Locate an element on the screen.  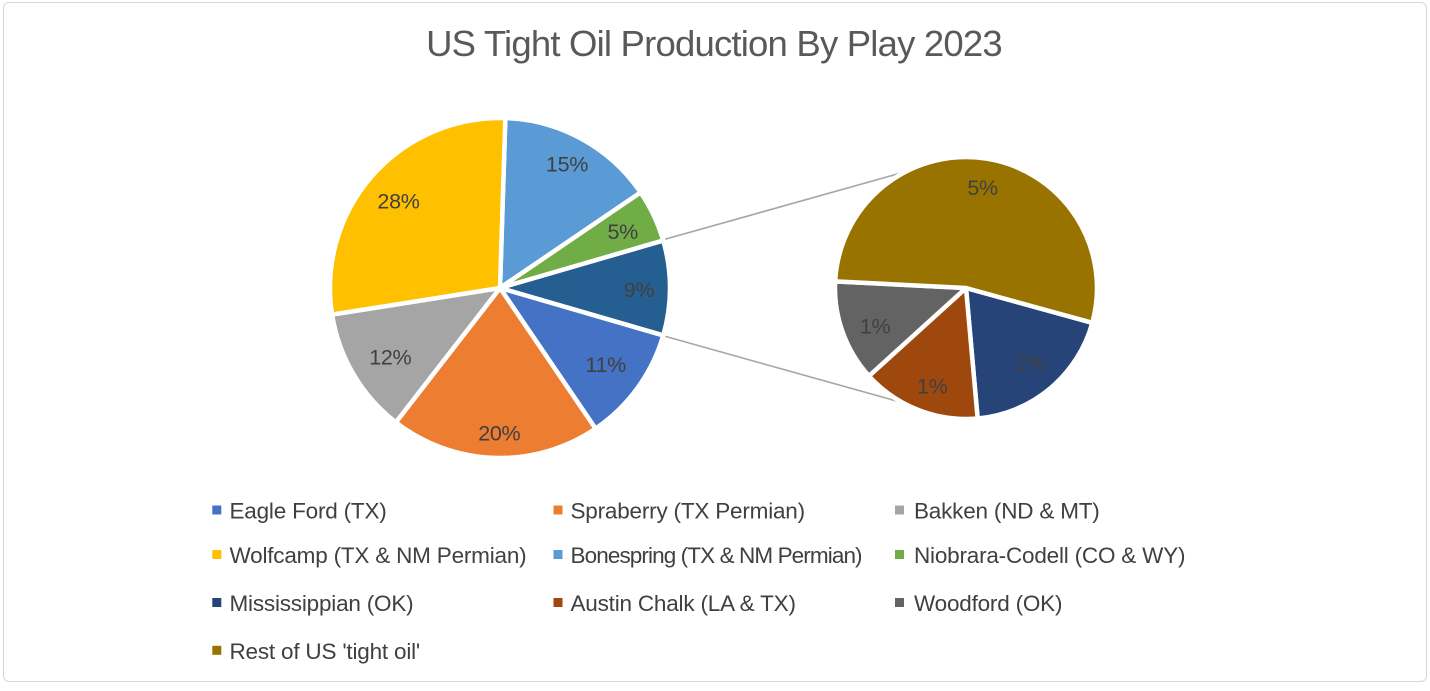
svg-text: Wolfcamp (TX & NM Permian) is located at coordinates (378, 555).